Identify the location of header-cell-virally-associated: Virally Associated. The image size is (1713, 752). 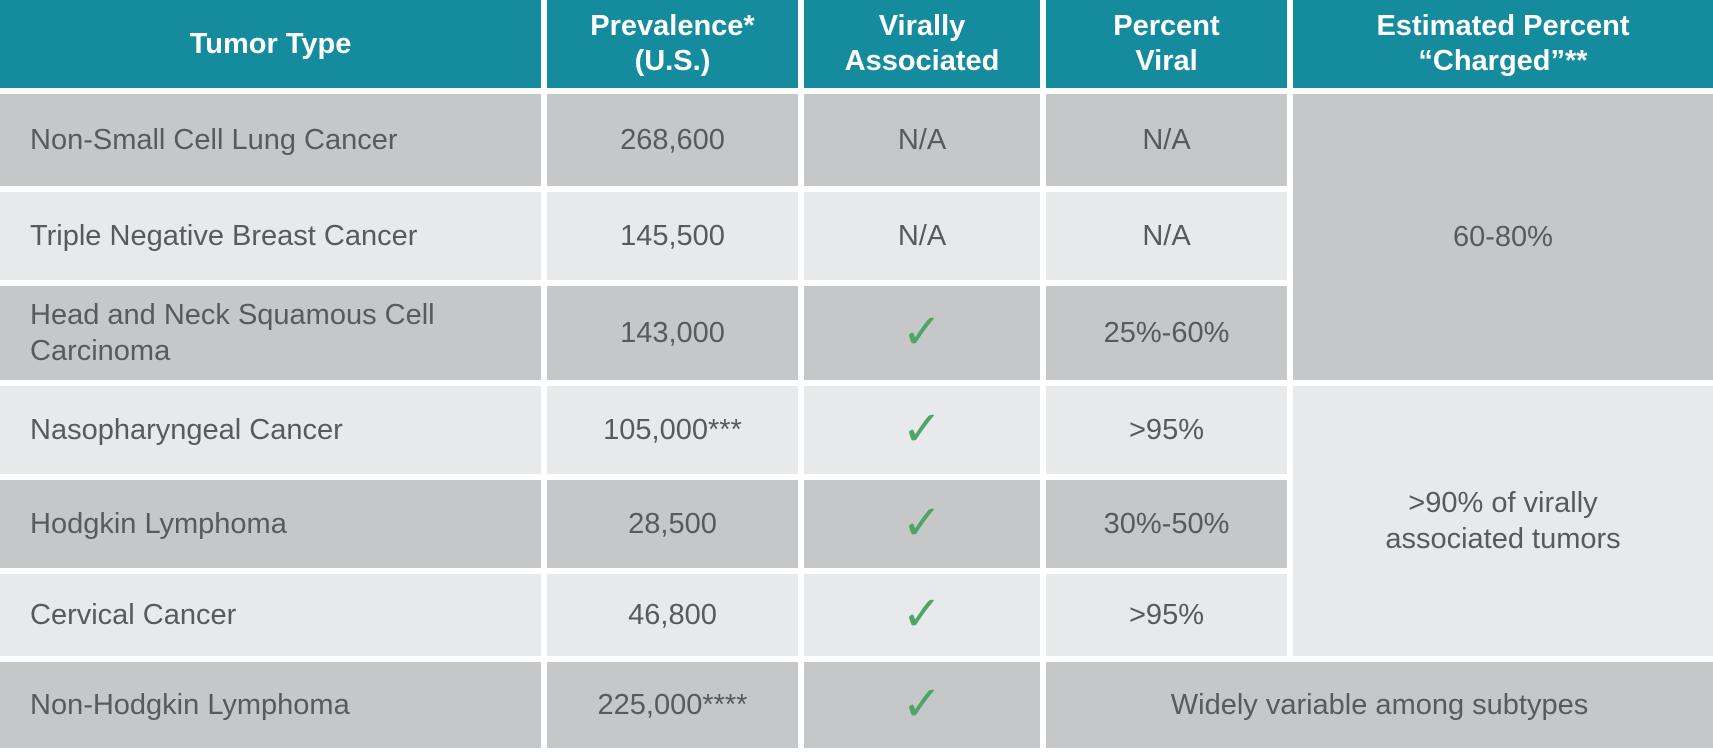
(922, 44).